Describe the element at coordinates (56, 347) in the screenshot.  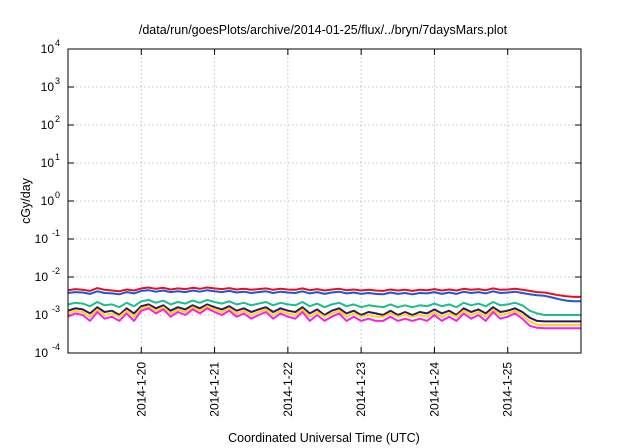
I see `y-tick-exponent: -4` at that location.